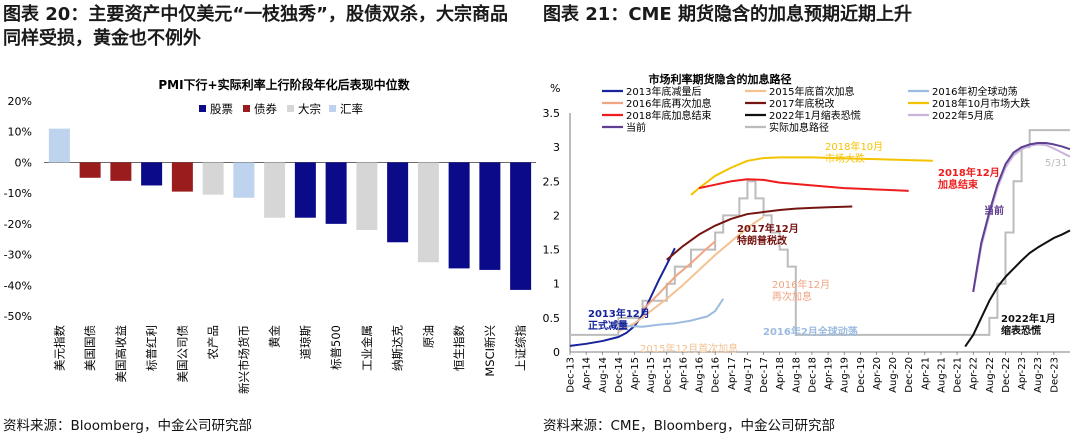 The height and width of the screenshot is (442, 1080). What do you see at coordinates (23, 162) in the screenshot?
I see `bar-y-tick: 0%` at bounding box center [23, 162].